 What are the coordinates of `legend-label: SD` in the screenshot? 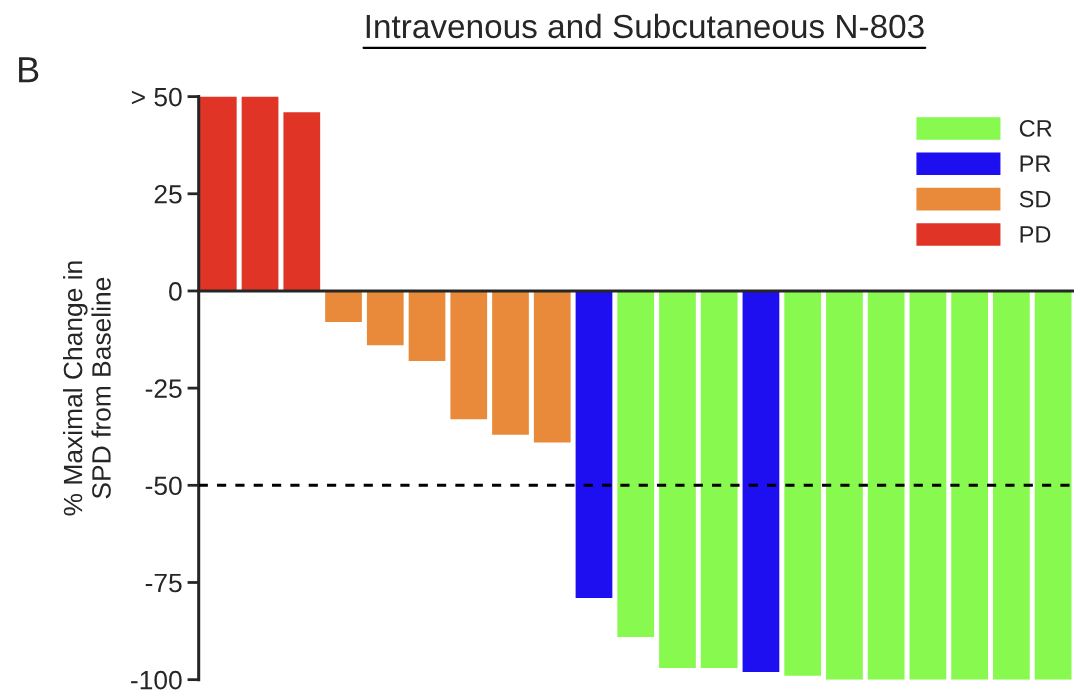 It's located at (1035, 199).